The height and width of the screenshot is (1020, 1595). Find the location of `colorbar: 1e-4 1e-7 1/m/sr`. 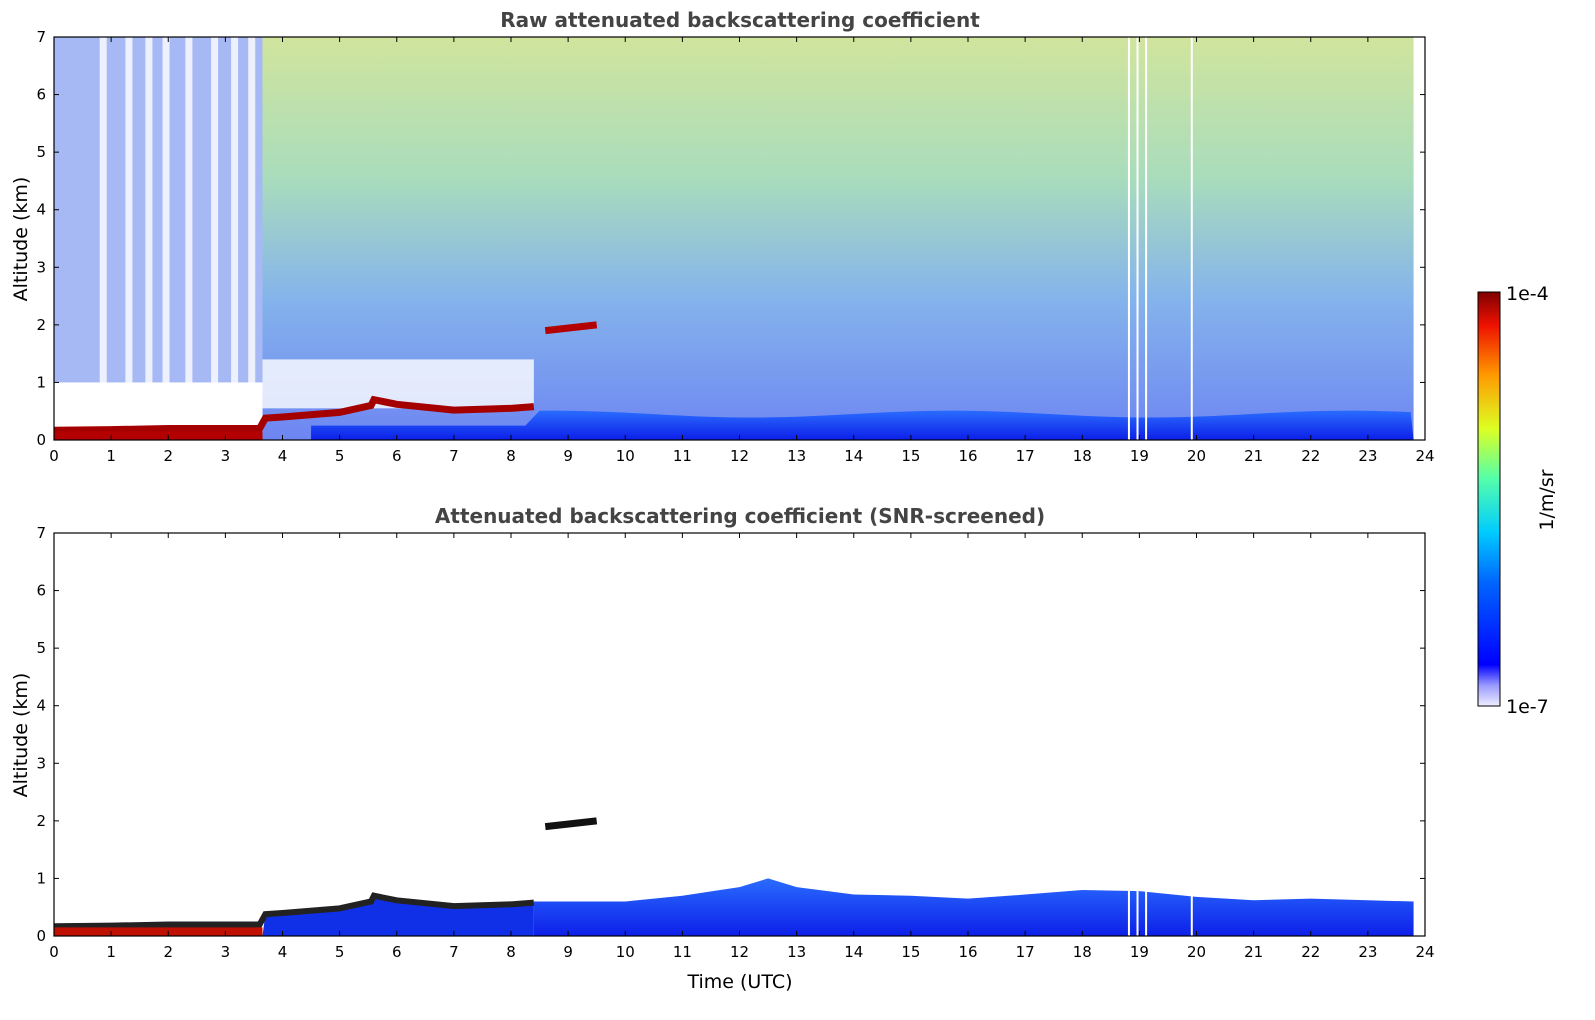

colorbar: 1e-4 1e-7 1/m/sr is located at coordinates (1517, 500).